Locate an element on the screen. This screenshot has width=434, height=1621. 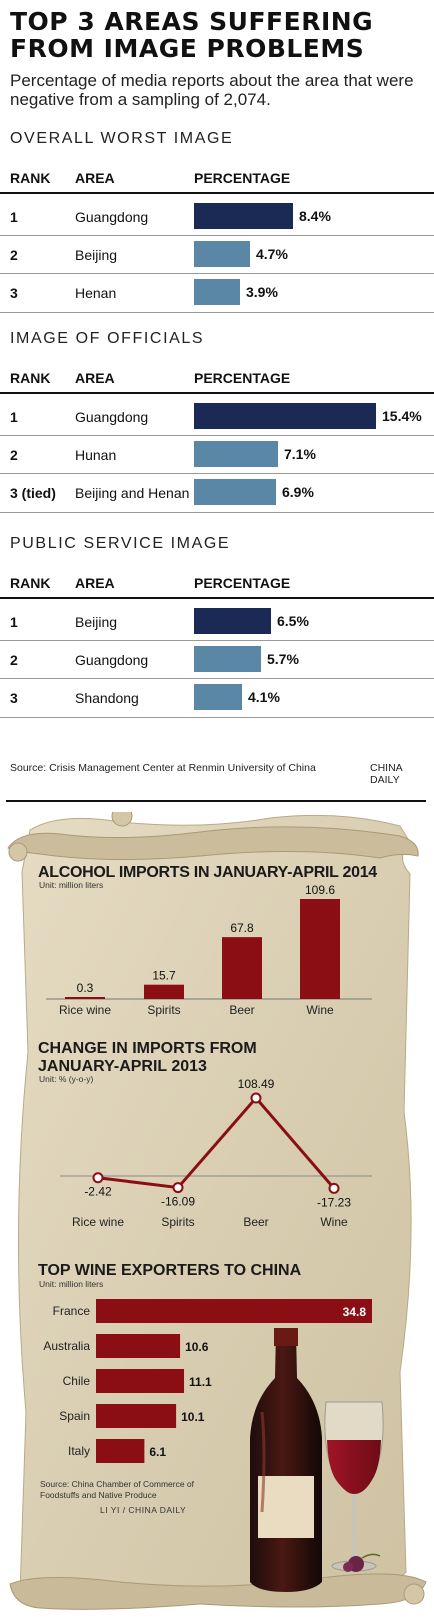
wine-glass-image is located at coordinates (354, 1486).